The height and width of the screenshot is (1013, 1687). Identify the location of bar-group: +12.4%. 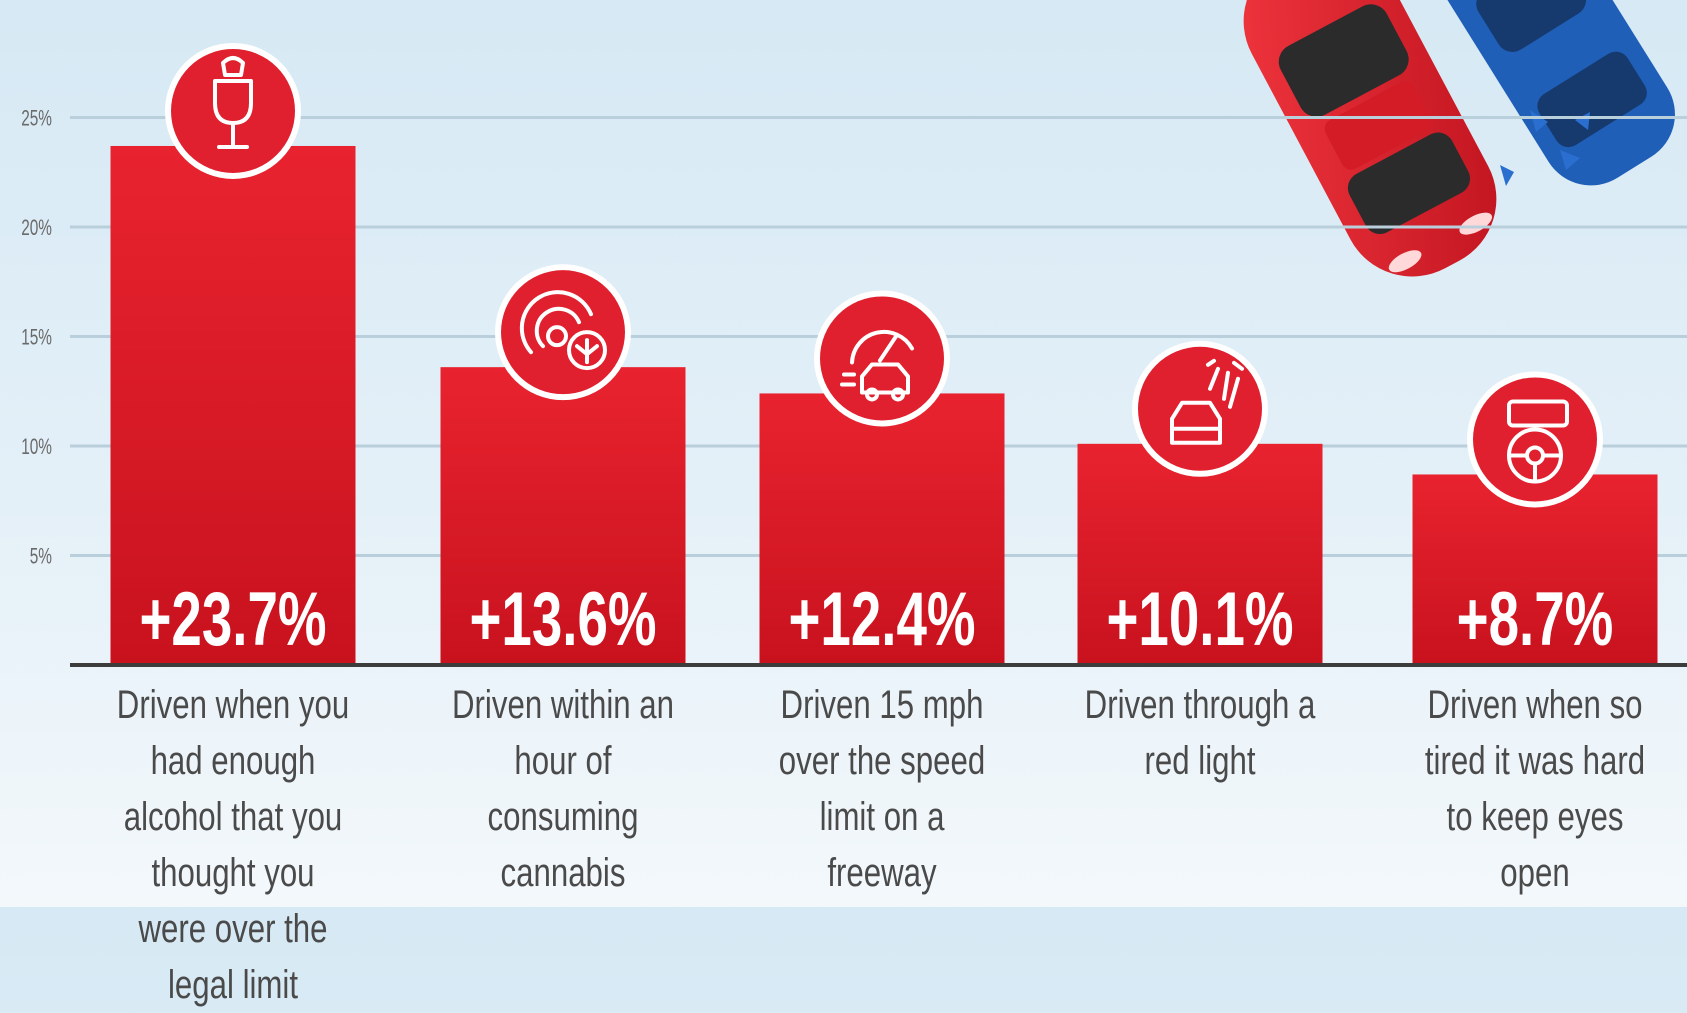
(882, 477).